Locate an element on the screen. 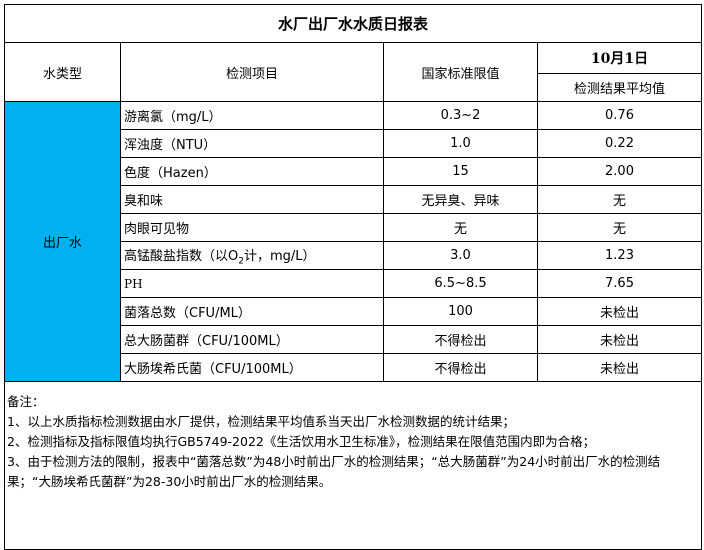 This screenshot has height=550, width=704. table-row: 大肠埃希氏菌（CFU/100ML） 不得检出 未检出 is located at coordinates (354, 367).